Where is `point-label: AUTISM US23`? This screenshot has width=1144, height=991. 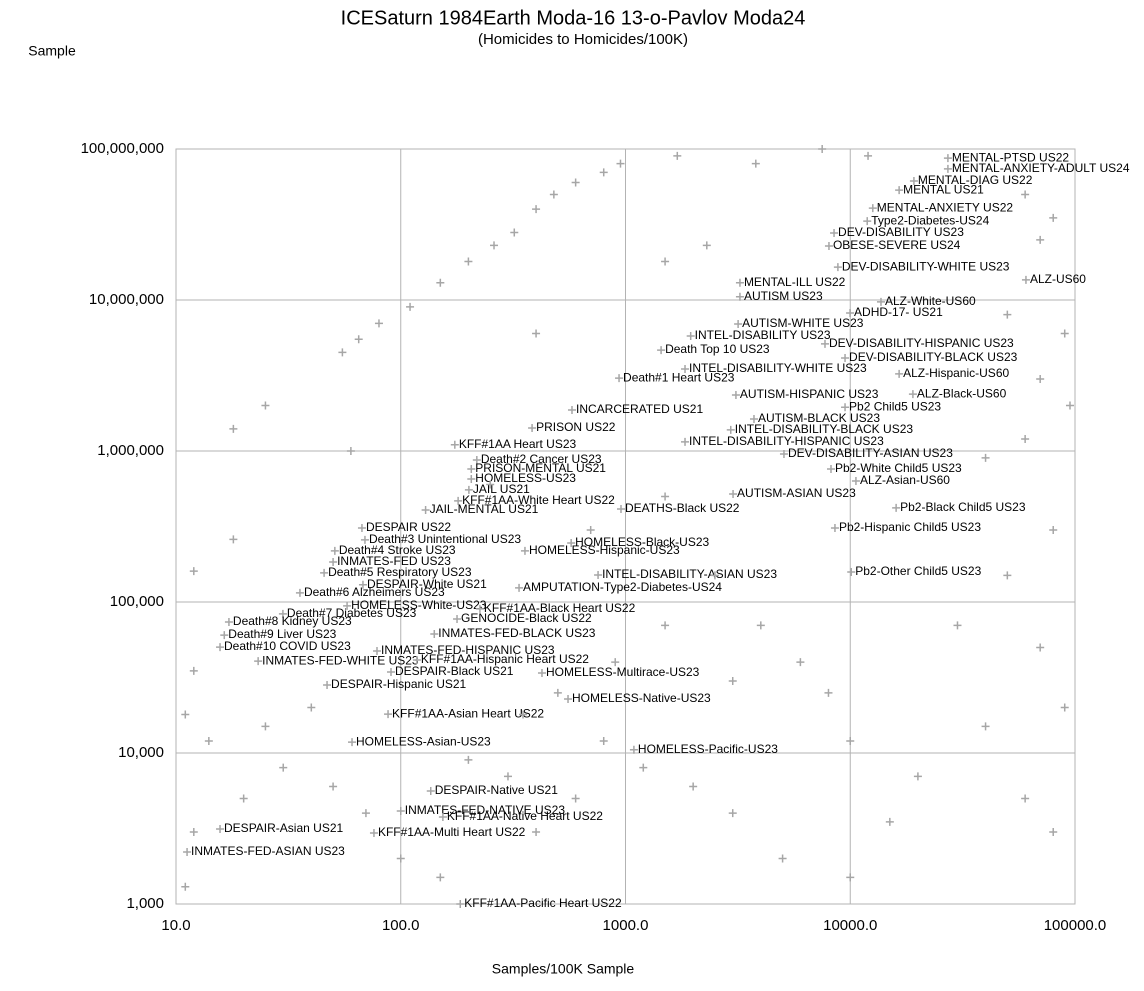
point-label: AUTISM US23 is located at coordinates (783, 296).